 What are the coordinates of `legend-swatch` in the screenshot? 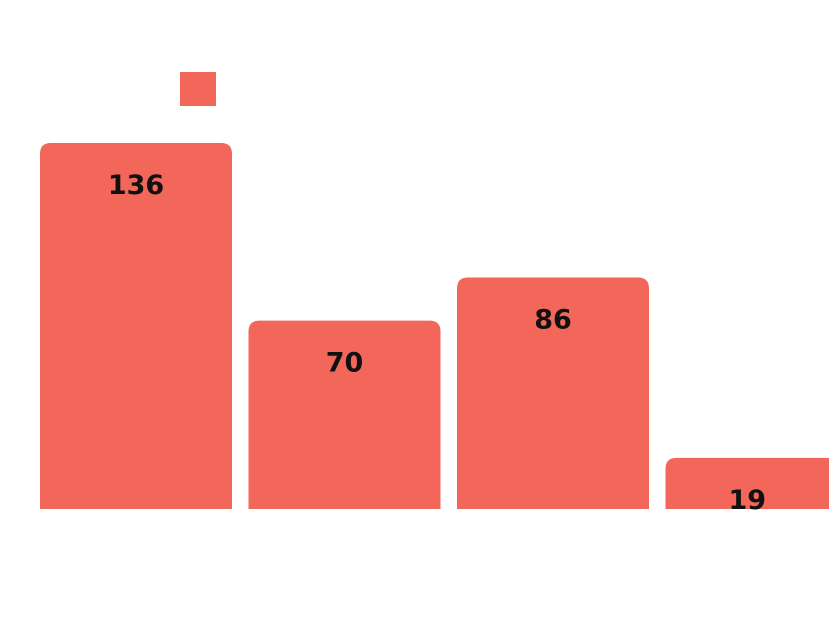 It's located at (198, 89).